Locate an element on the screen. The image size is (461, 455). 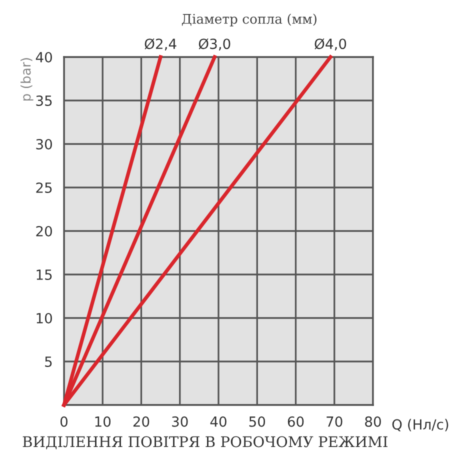
x-tick-label: 40 is located at coordinates (218, 421).